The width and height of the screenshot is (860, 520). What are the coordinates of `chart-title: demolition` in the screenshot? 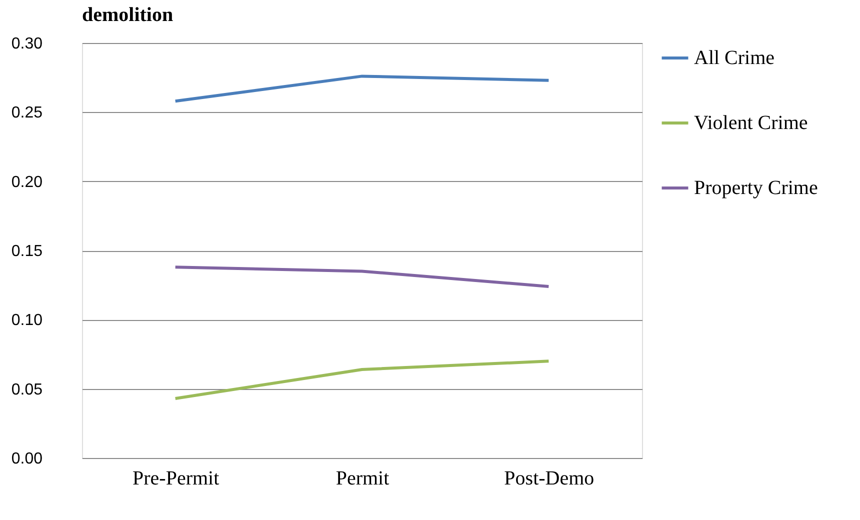 It's located at (128, 15).